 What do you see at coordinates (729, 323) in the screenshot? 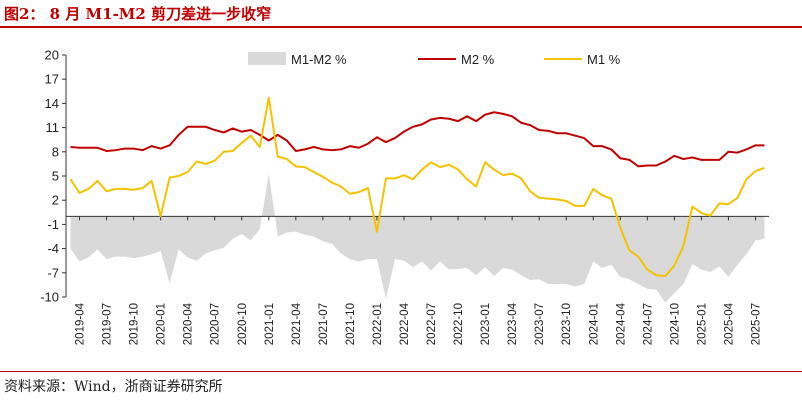
I see `x-tick-label: 2025-04` at bounding box center [729, 323].